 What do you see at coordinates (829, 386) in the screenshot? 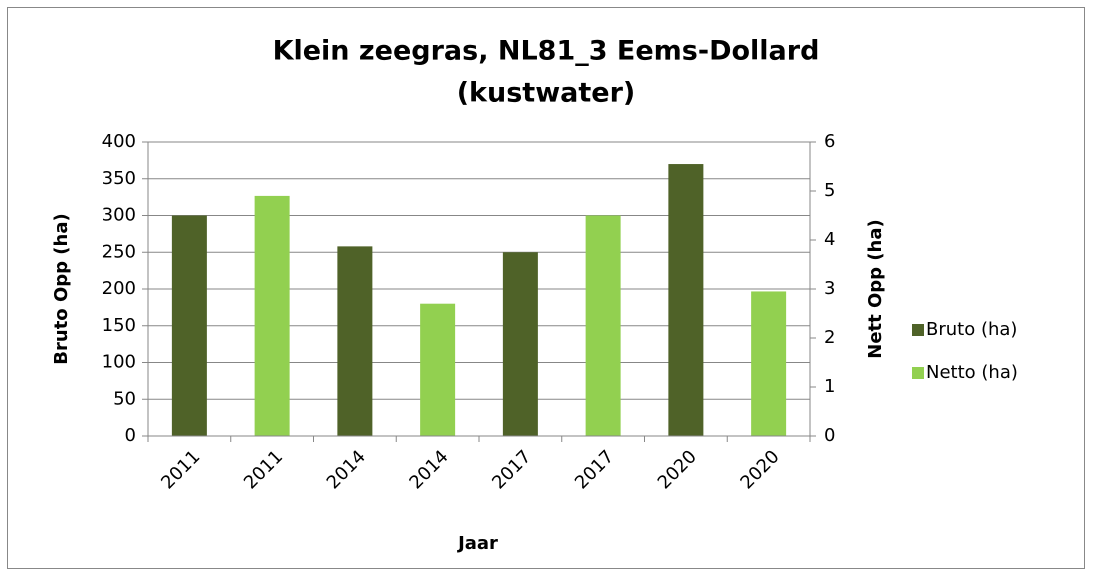
I see `y2-tick-label: 1` at bounding box center [829, 386].